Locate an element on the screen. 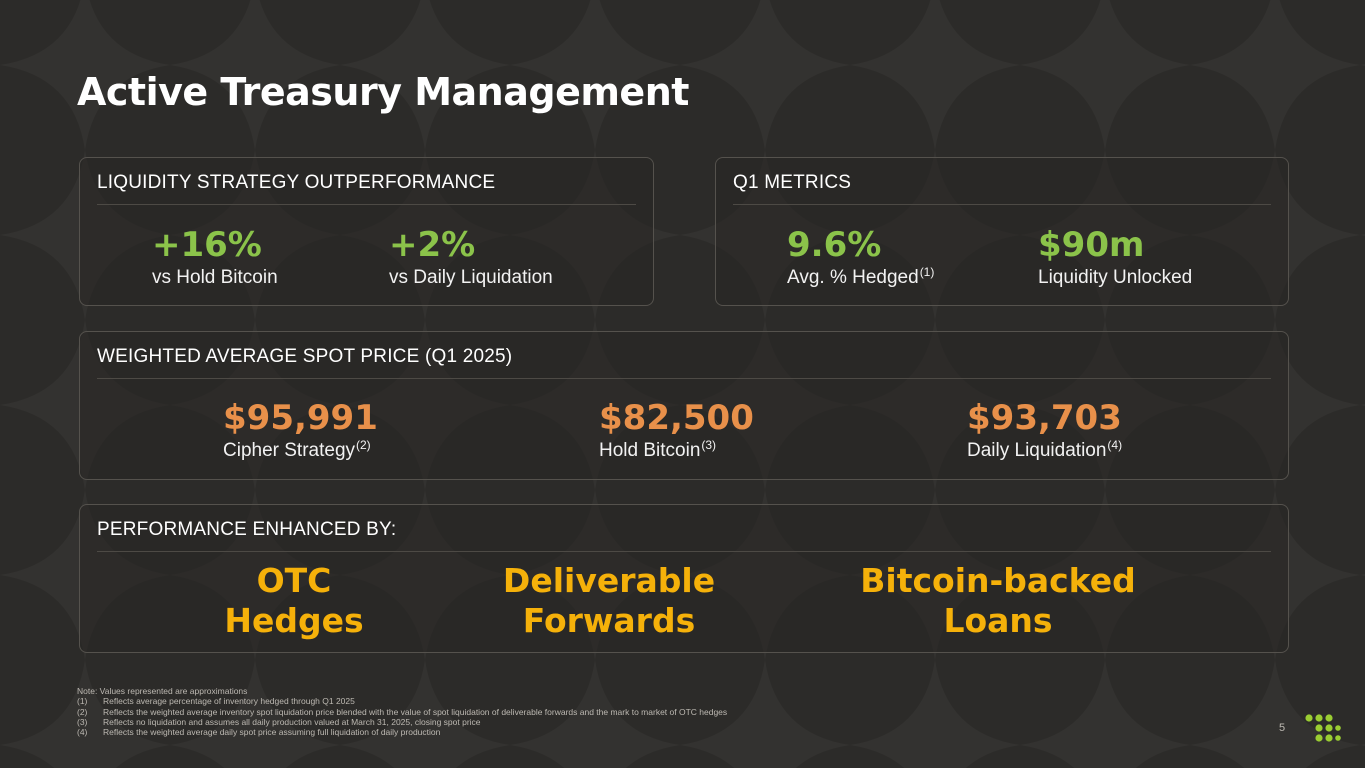  metric-value: +2% is located at coordinates (432, 245).